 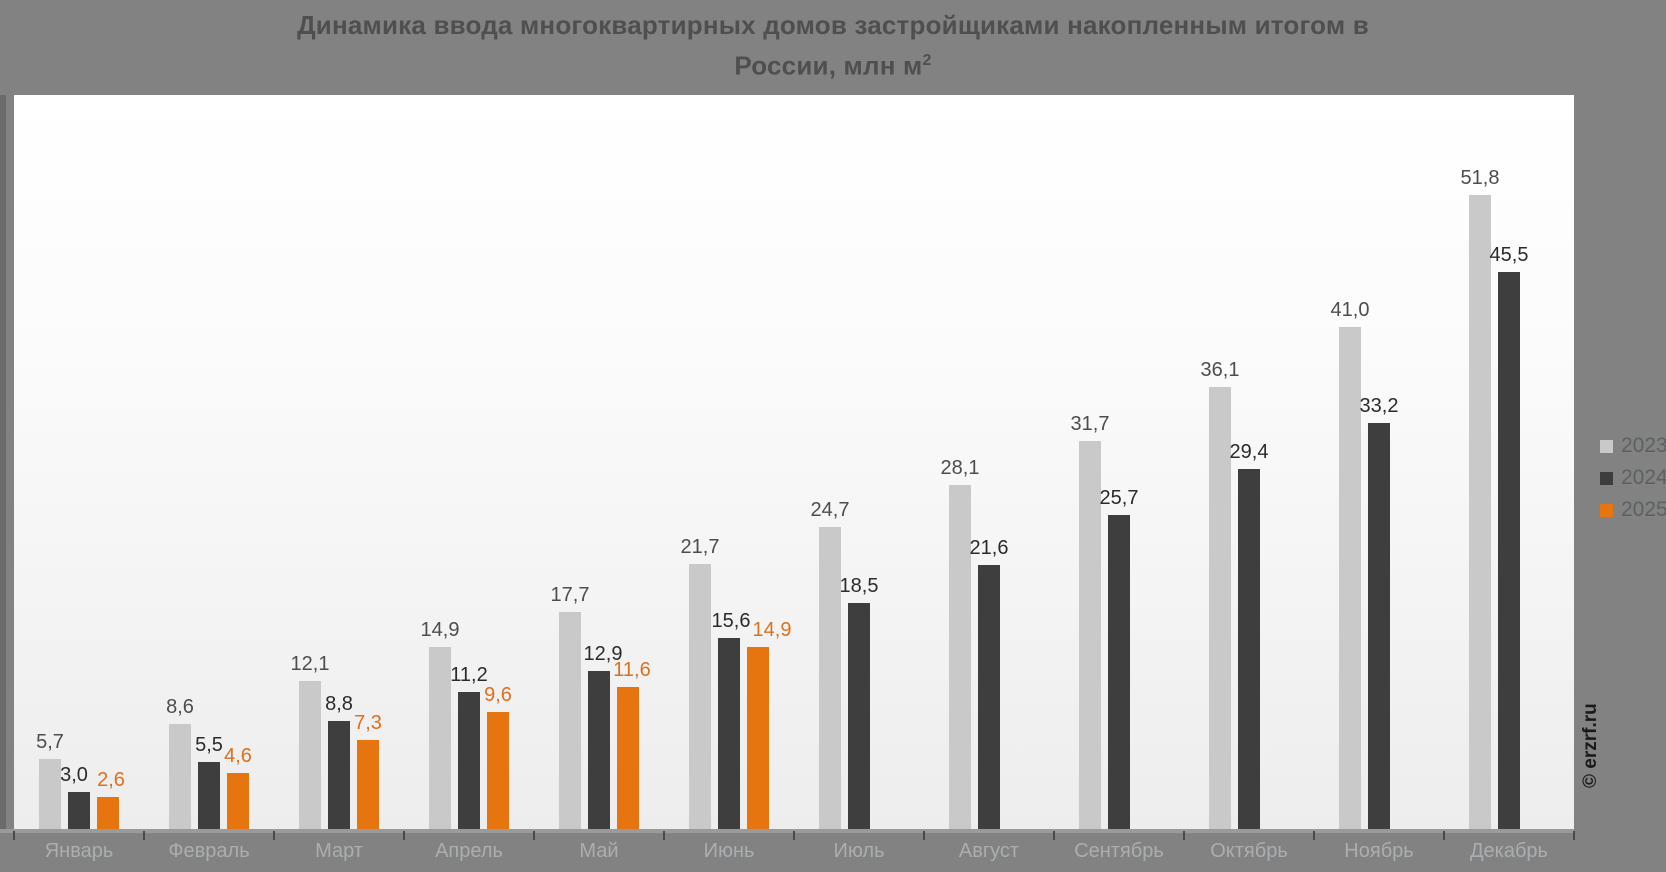 What do you see at coordinates (74, 775) in the screenshot?
I see `value-label-2024: 3,0` at bounding box center [74, 775].